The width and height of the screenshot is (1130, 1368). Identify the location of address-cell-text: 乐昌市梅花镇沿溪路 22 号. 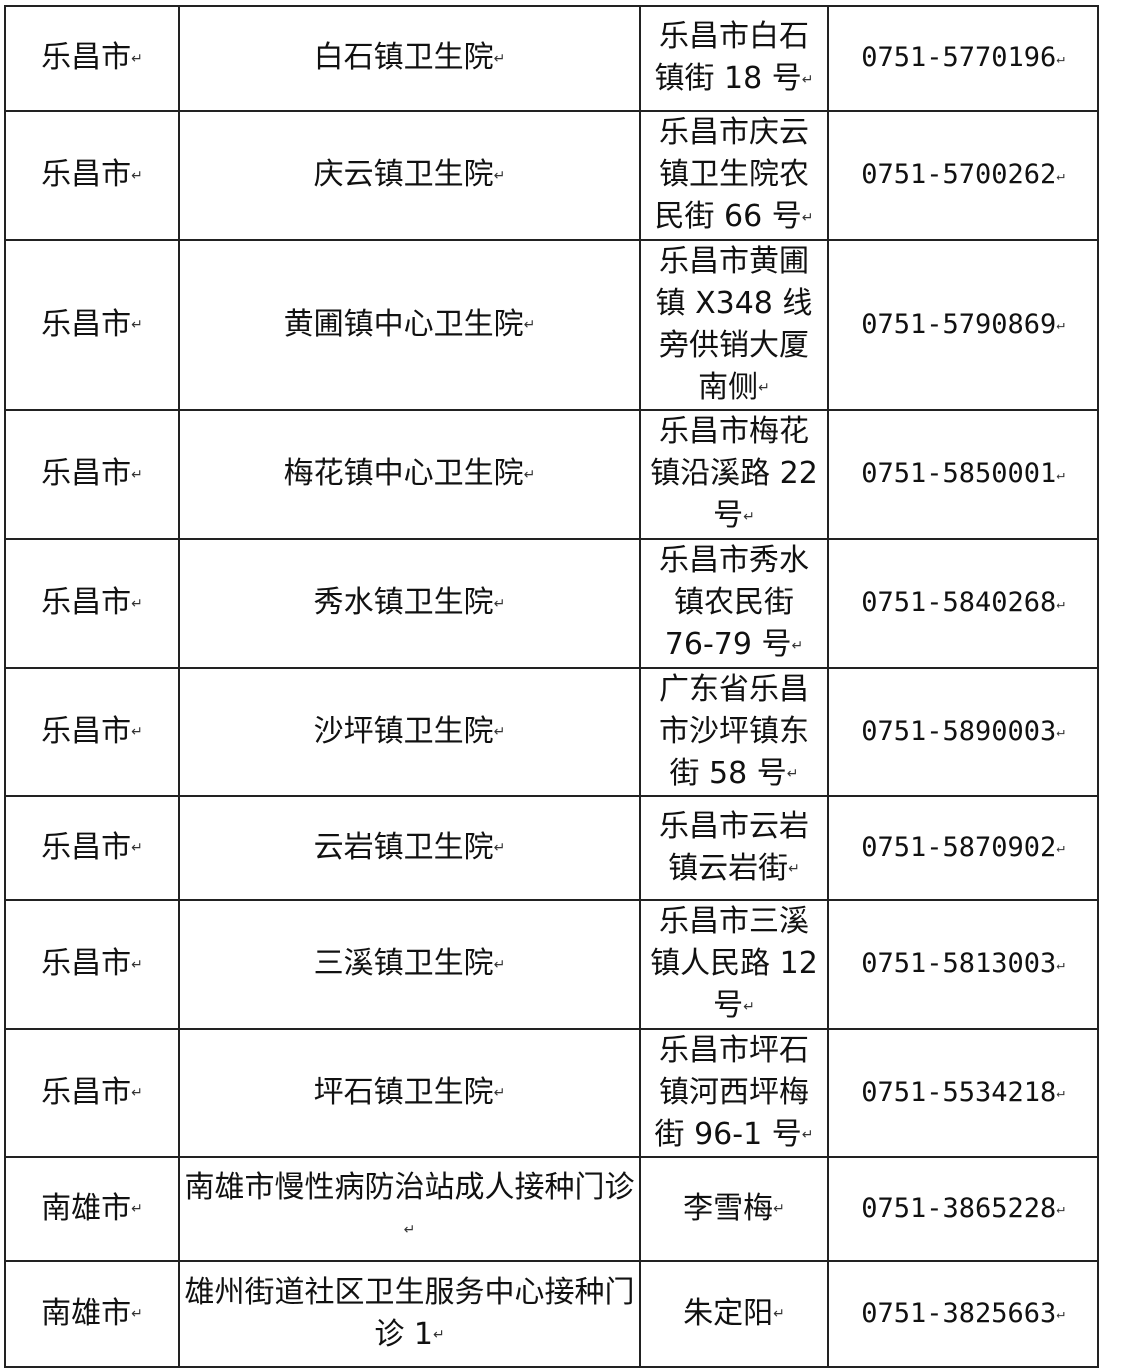
(734, 473).